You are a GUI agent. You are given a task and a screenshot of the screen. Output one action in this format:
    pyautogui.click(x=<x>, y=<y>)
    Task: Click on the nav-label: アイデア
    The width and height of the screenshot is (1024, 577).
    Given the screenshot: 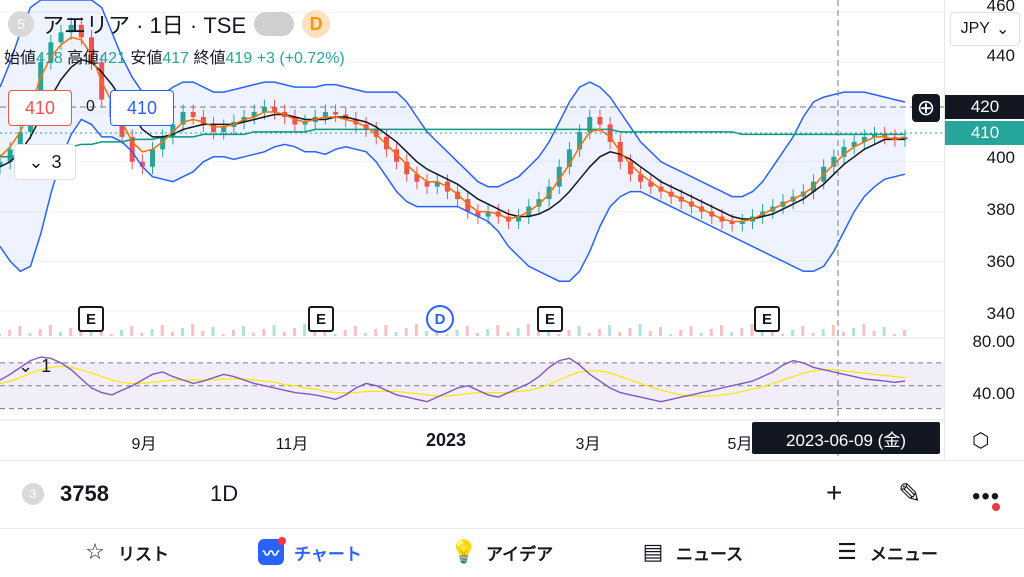 What is the action you would take?
    pyautogui.click(x=520, y=554)
    